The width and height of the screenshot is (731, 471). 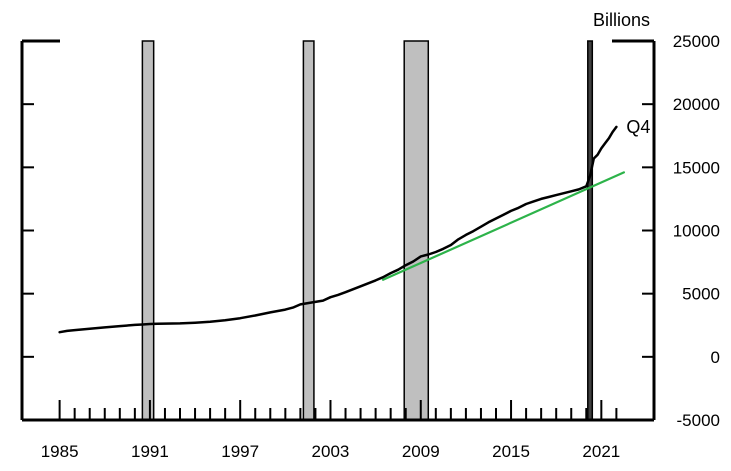 I want to click on y-tick-label: 5000, so click(x=701, y=294).